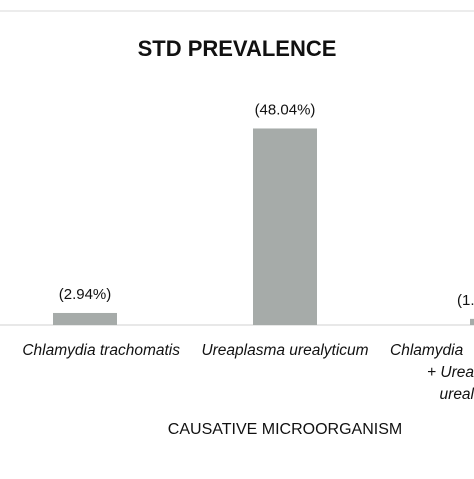  What do you see at coordinates (450, 372) in the screenshot?
I see `x-tick-label-3-line-2: + Urea` at bounding box center [450, 372].